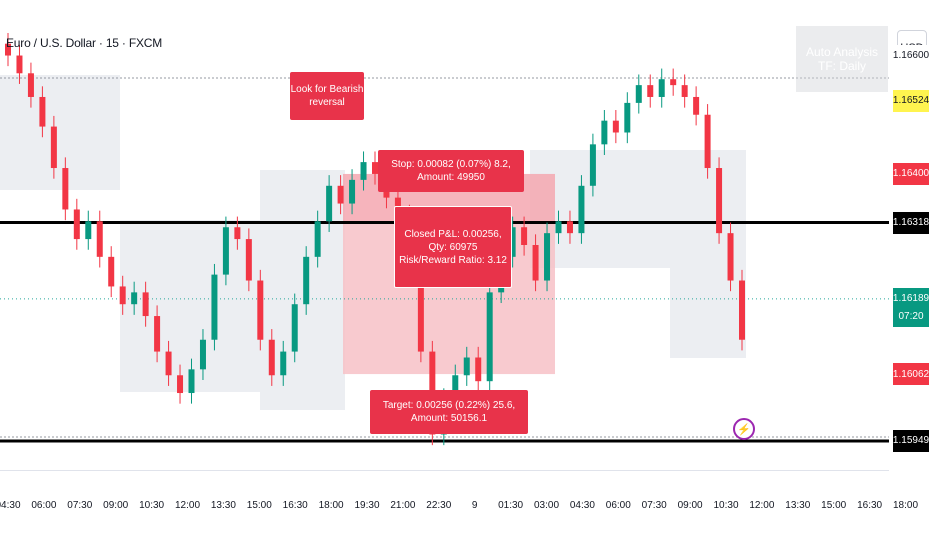 Image resolution: width=932 pixels, height=550 pixels. What do you see at coordinates (910, 235) in the screenshot?
I see `price-axis` at bounding box center [910, 235].